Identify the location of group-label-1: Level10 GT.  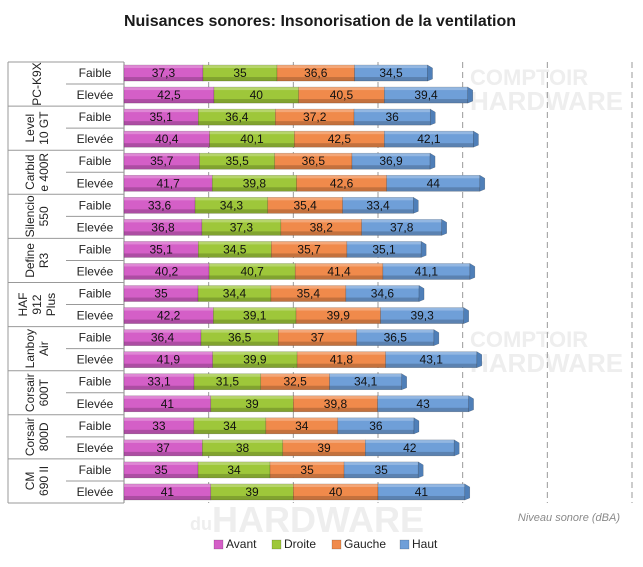
(37, 128).